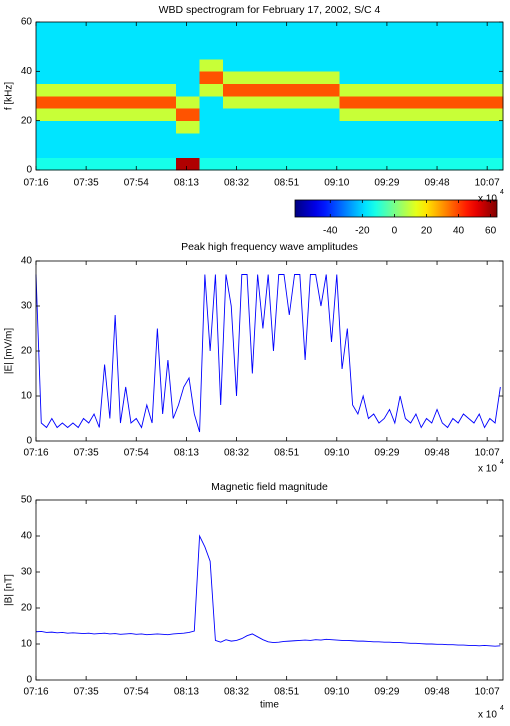 The width and height of the screenshot is (510, 726). I want to click on x-tick-label: 07:35, so click(86, 183).